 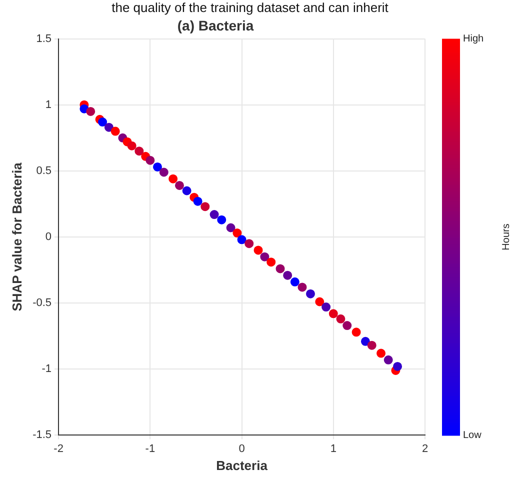 I want to click on color-bar-title: Hours, so click(x=506, y=237).